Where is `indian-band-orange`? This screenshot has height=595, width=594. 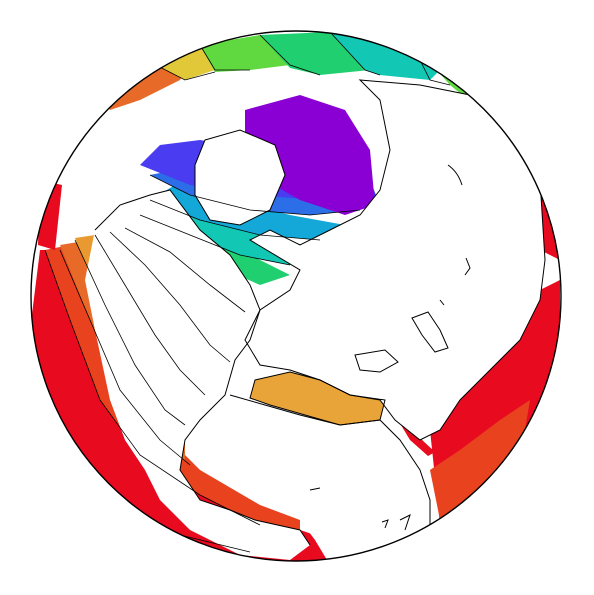
indian-band-orange is located at coordinates (480, 460).